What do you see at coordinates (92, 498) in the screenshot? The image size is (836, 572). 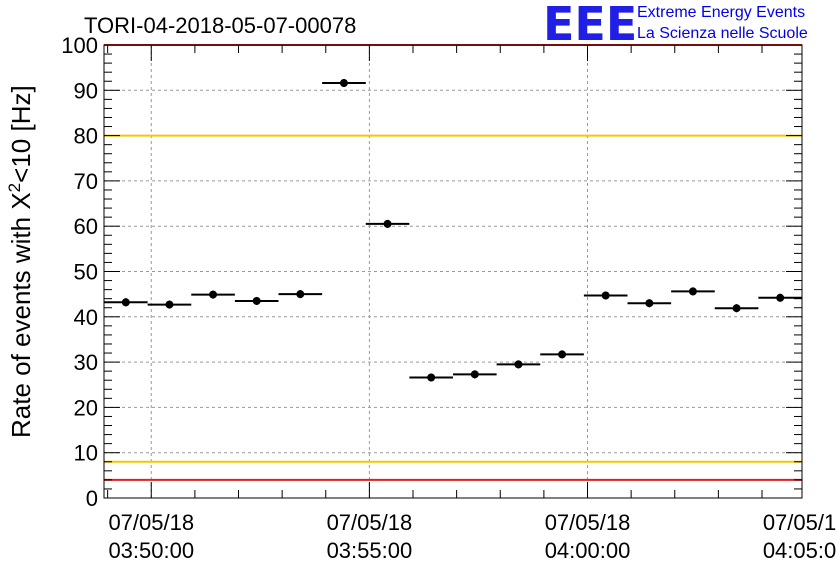 I see `y-tick-label: 0` at bounding box center [92, 498].